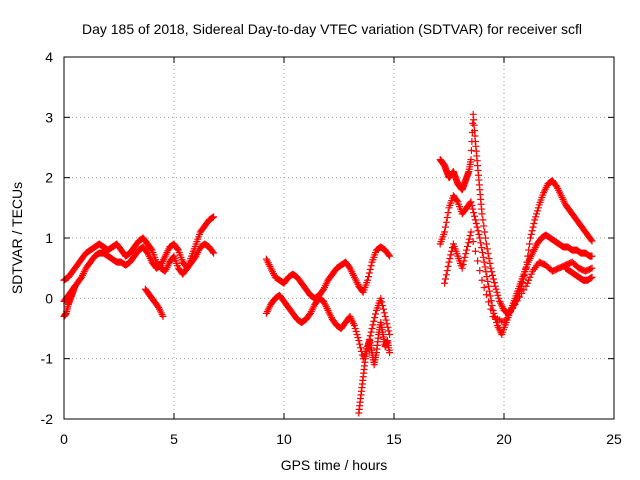 This screenshot has width=640, height=480. I want to click on y-tick-label: -2, so click(47, 419).